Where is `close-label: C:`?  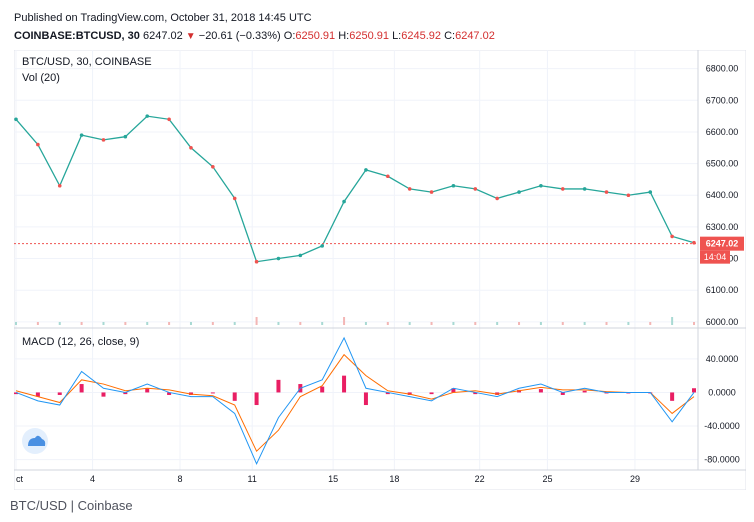 close-label: C: is located at coordinates (450, 36).